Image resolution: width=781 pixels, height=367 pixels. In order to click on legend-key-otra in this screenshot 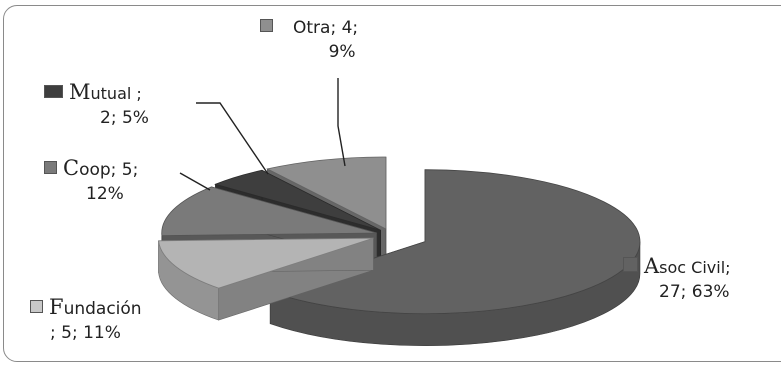, I will do `click(266, 25)`.